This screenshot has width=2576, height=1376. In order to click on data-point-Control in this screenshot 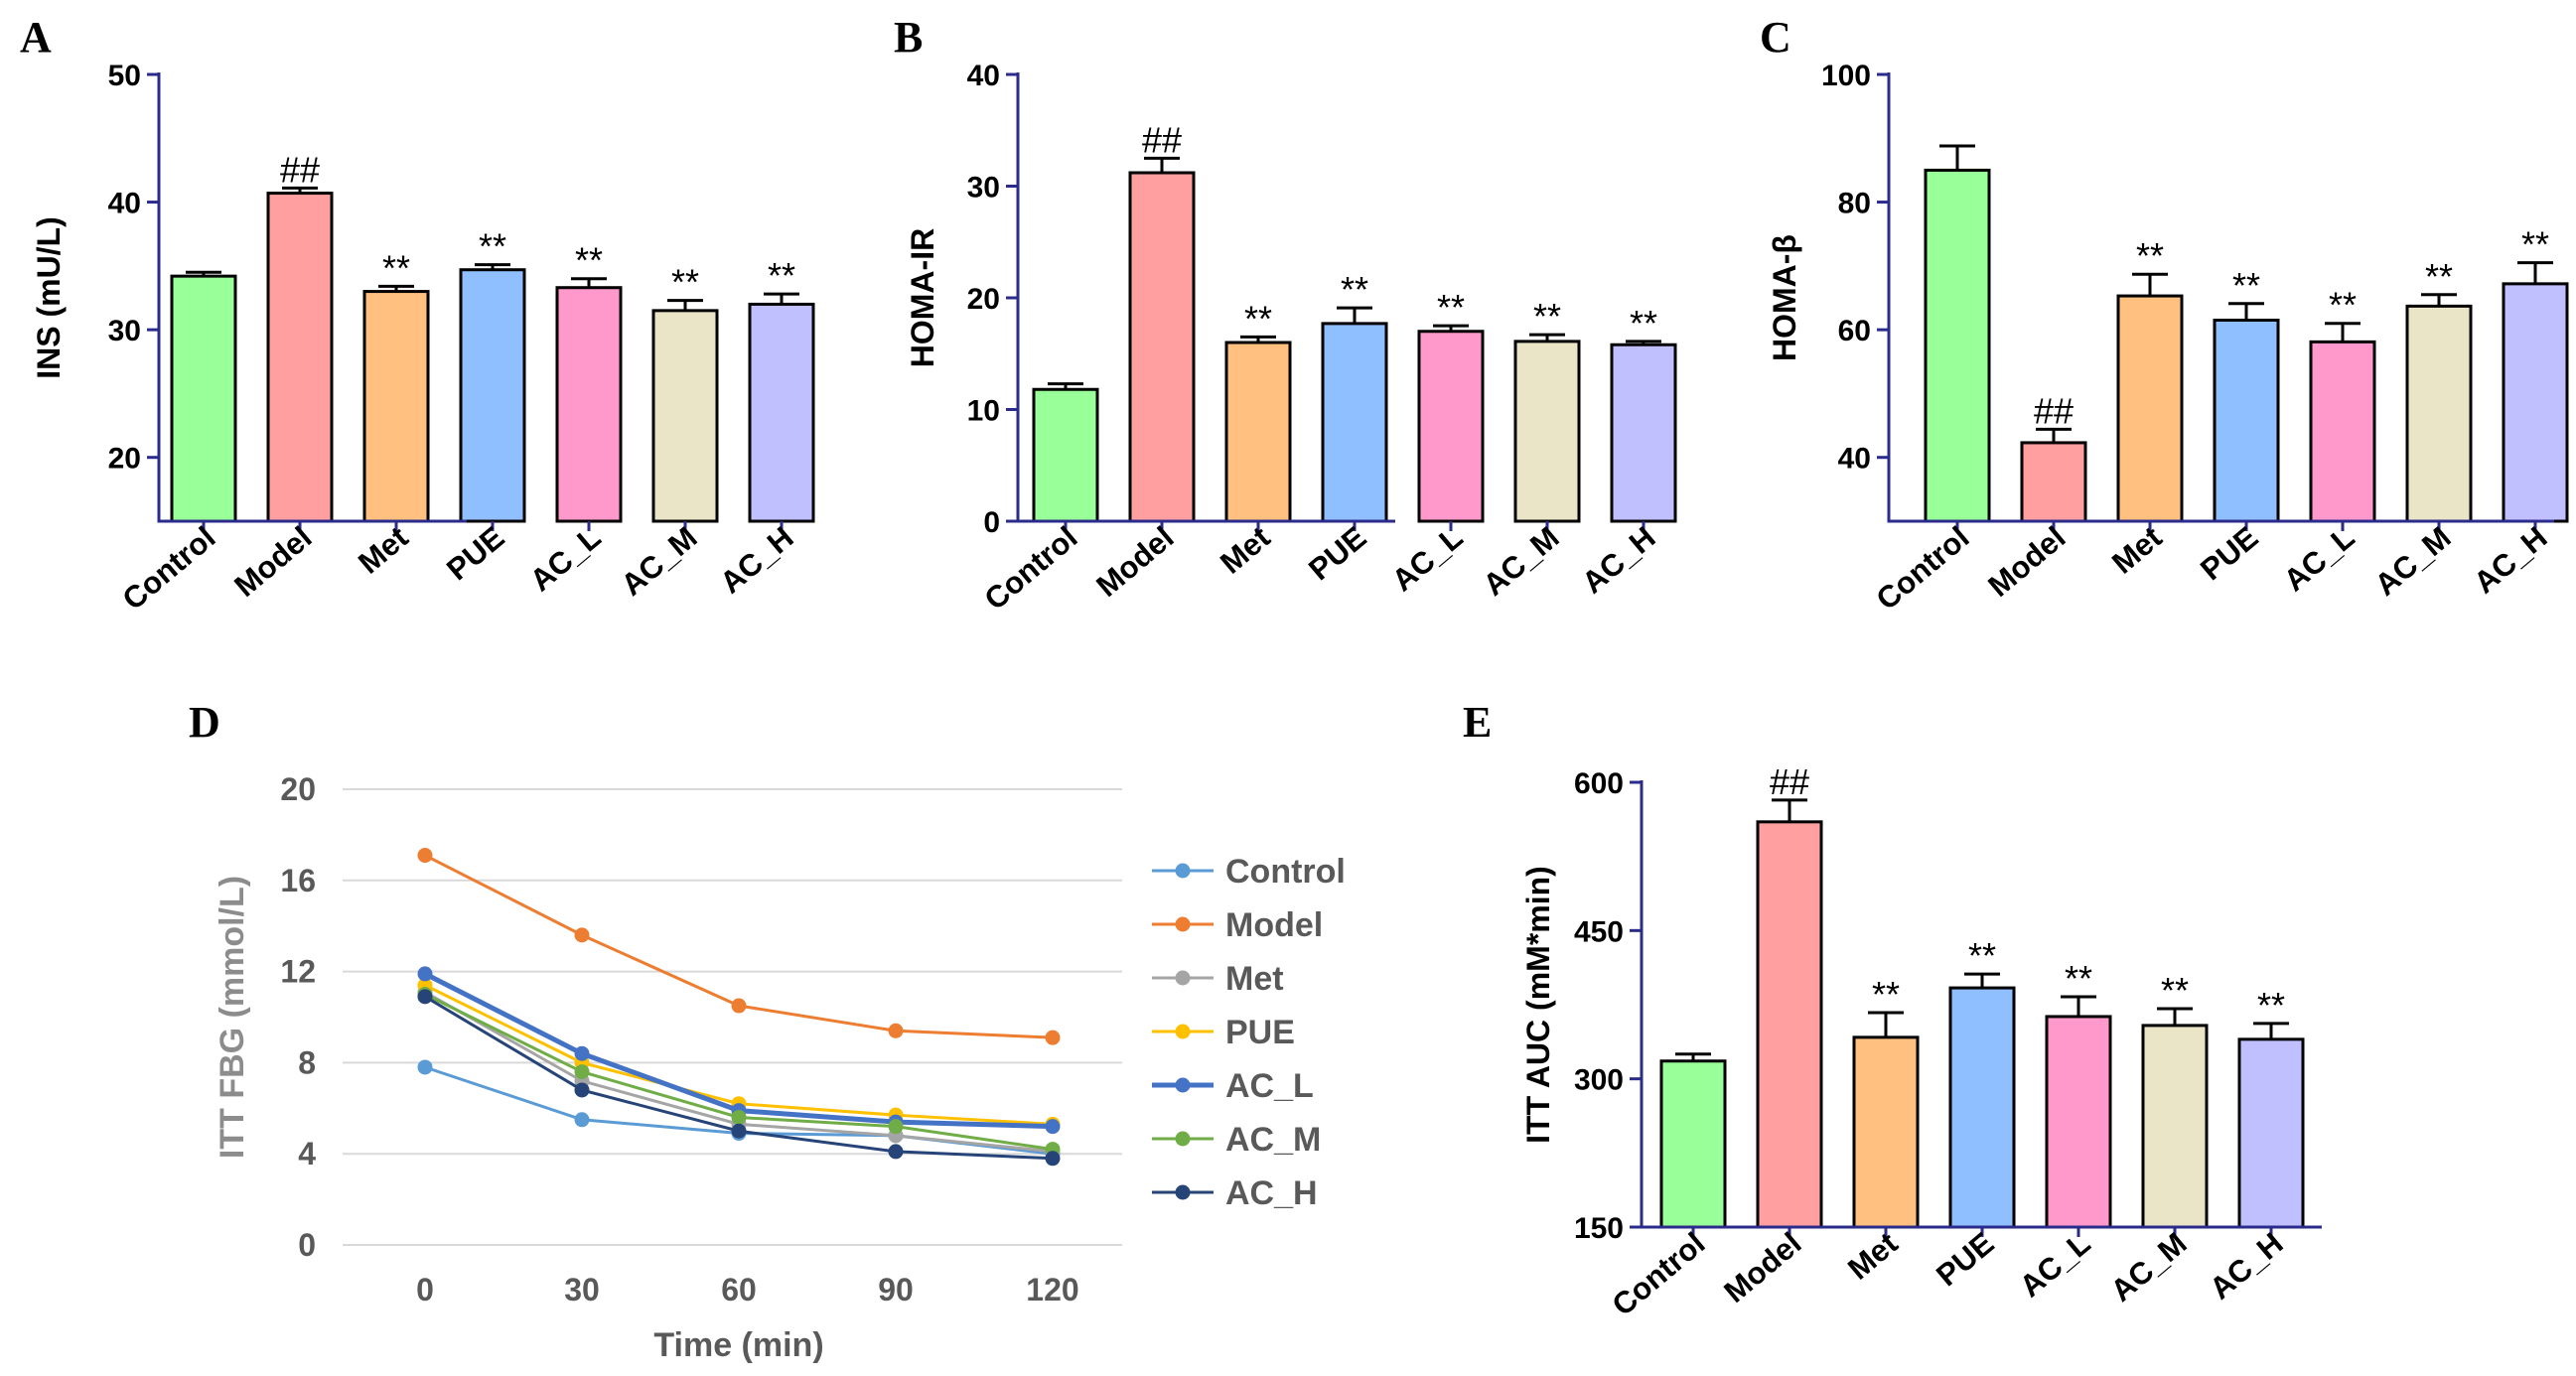, I will do `click(425, 1067)`.